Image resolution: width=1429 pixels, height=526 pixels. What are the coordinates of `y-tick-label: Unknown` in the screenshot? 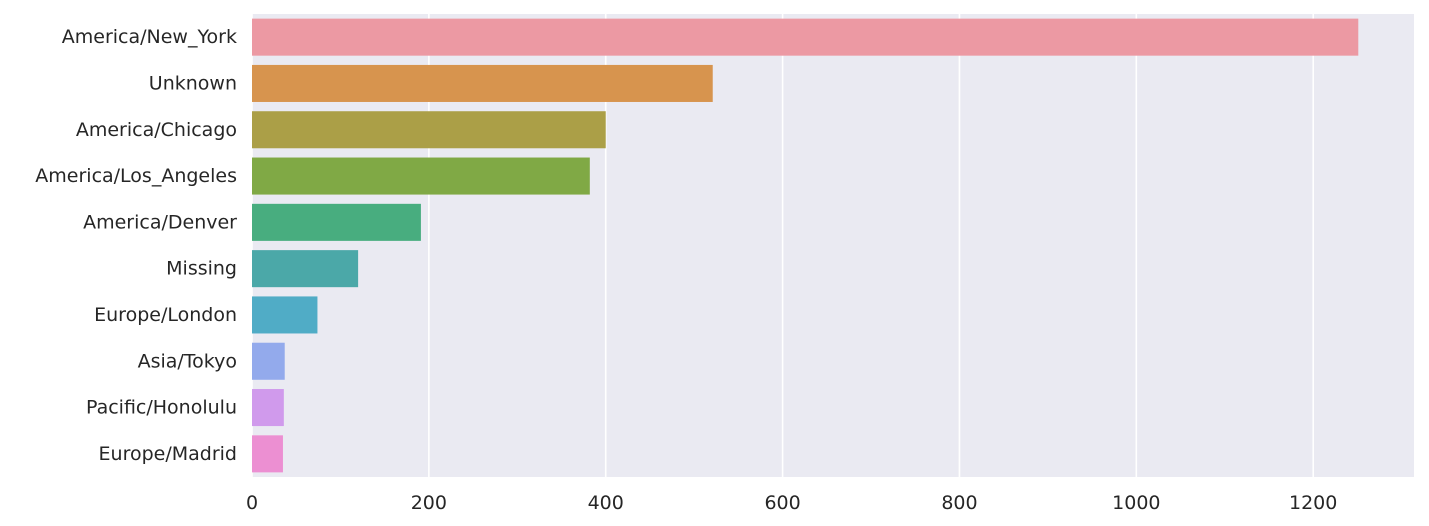 It's located at (193, 83).